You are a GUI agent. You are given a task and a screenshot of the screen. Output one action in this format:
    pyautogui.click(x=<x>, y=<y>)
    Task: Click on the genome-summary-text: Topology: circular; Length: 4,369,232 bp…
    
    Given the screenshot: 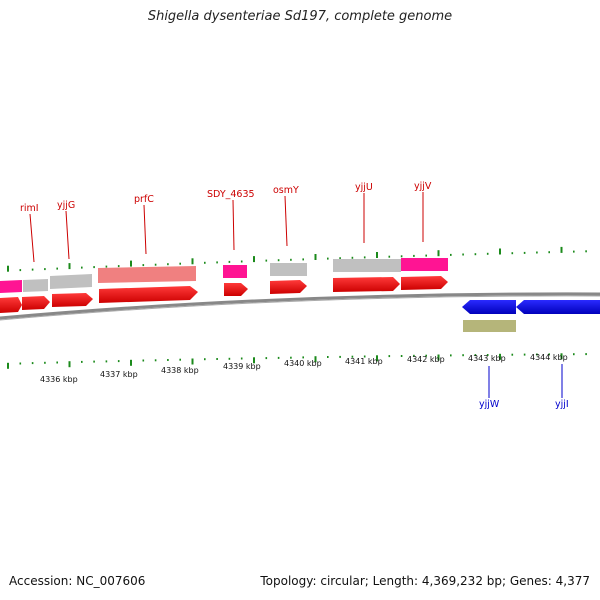 What is the action you would take?
    pyautogui.click(x=425, y=581)
    